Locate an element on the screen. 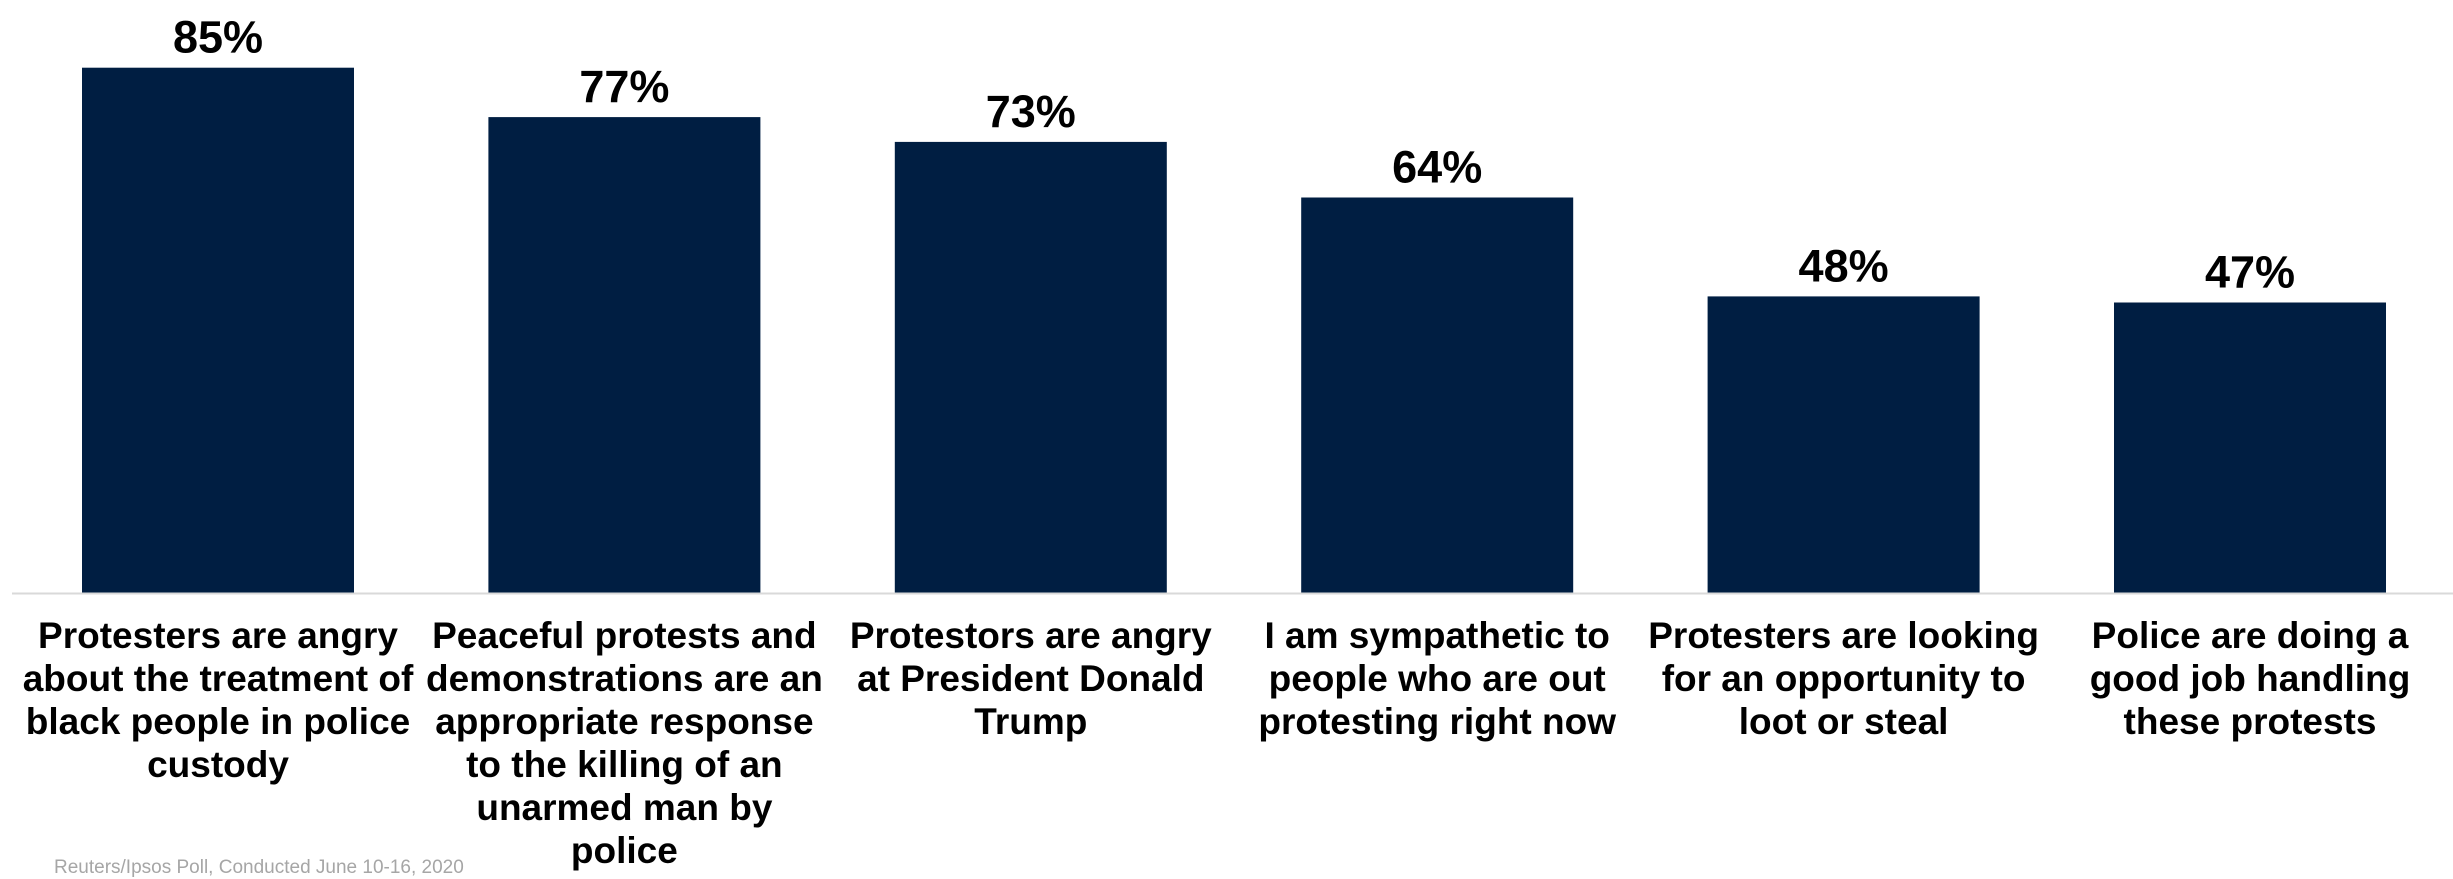 This screenshot has width=2453, height=879. value-label-2: 77% is located at coordinates (624, 86).